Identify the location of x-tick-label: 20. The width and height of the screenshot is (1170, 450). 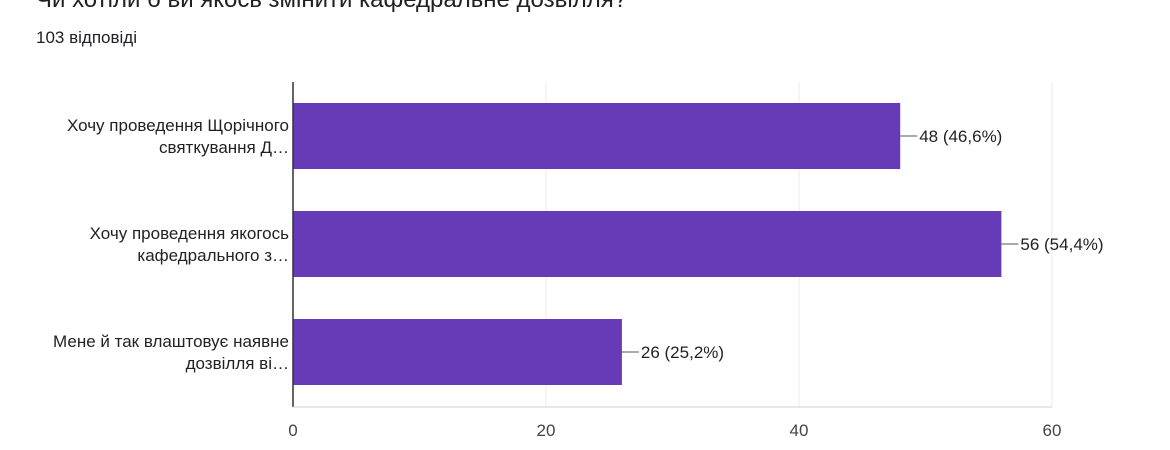
(546, 430).